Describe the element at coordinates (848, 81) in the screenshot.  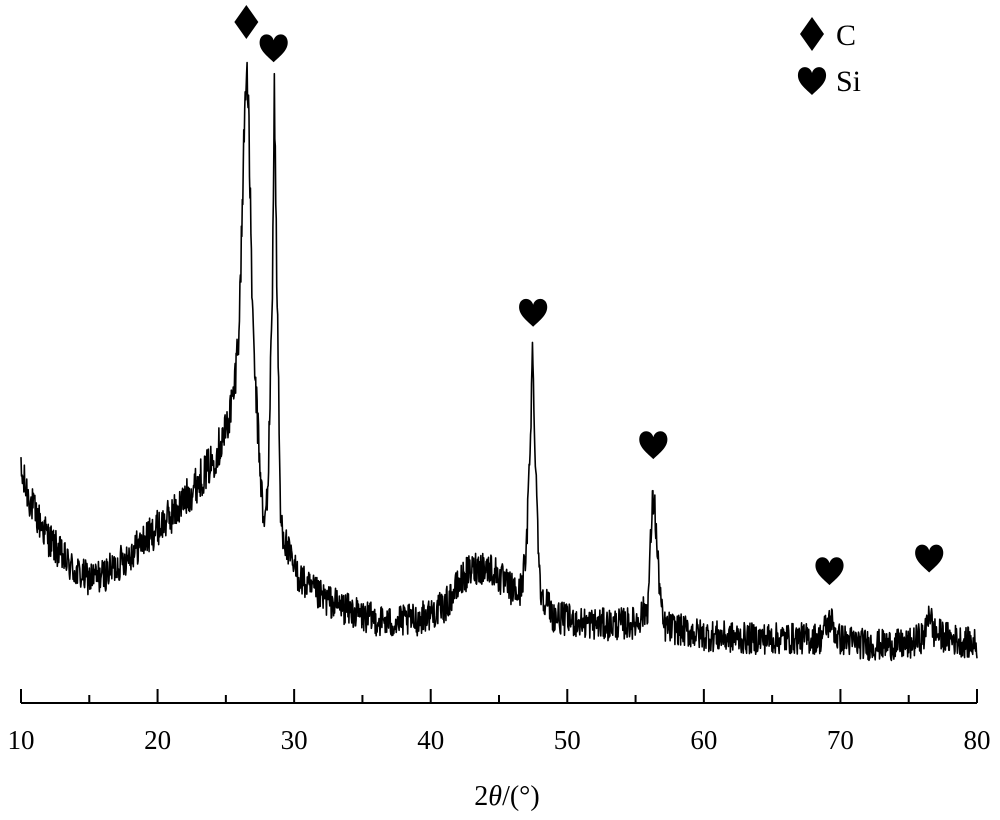
I see `legend-label-si: Si` at that location.